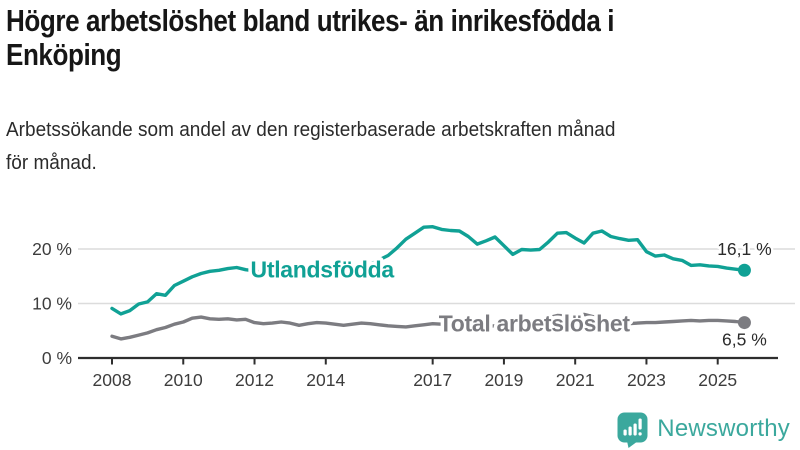  Describe the element at coordinates (183, 380) in the screenshot. I see `x-tick-label-2010: 2010` at that location.